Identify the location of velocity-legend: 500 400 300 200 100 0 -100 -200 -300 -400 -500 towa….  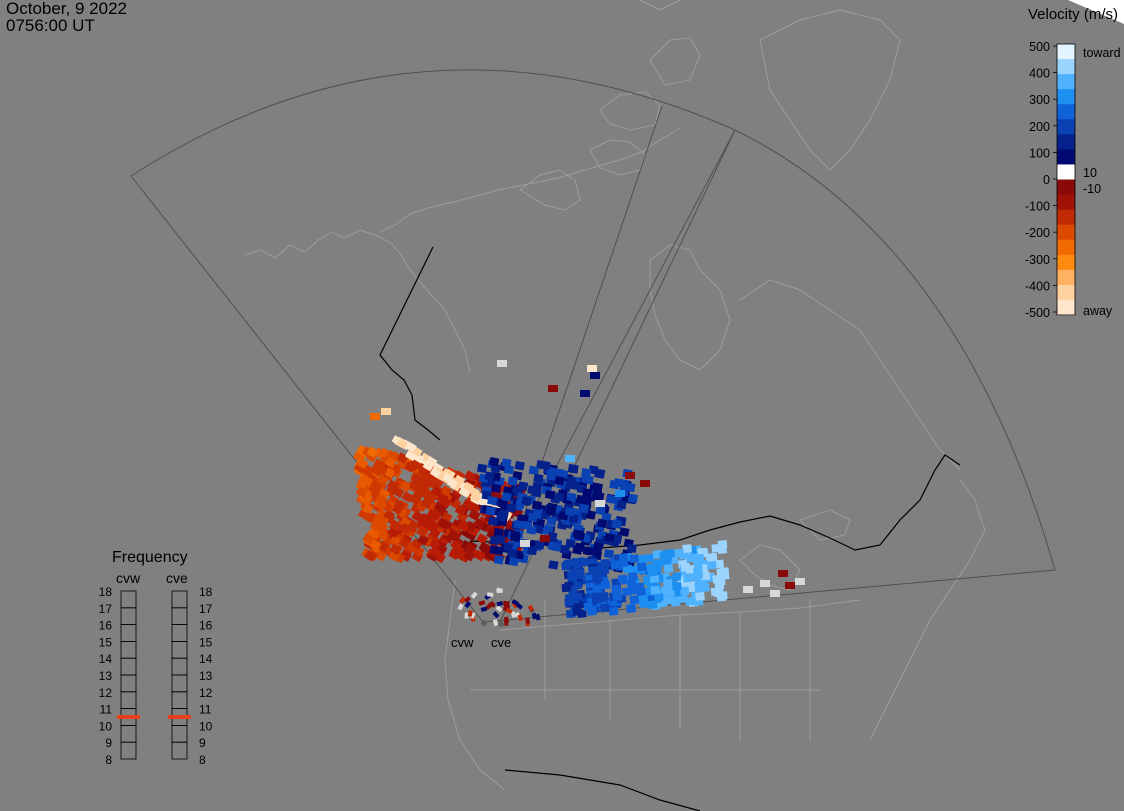
(1073, 180).